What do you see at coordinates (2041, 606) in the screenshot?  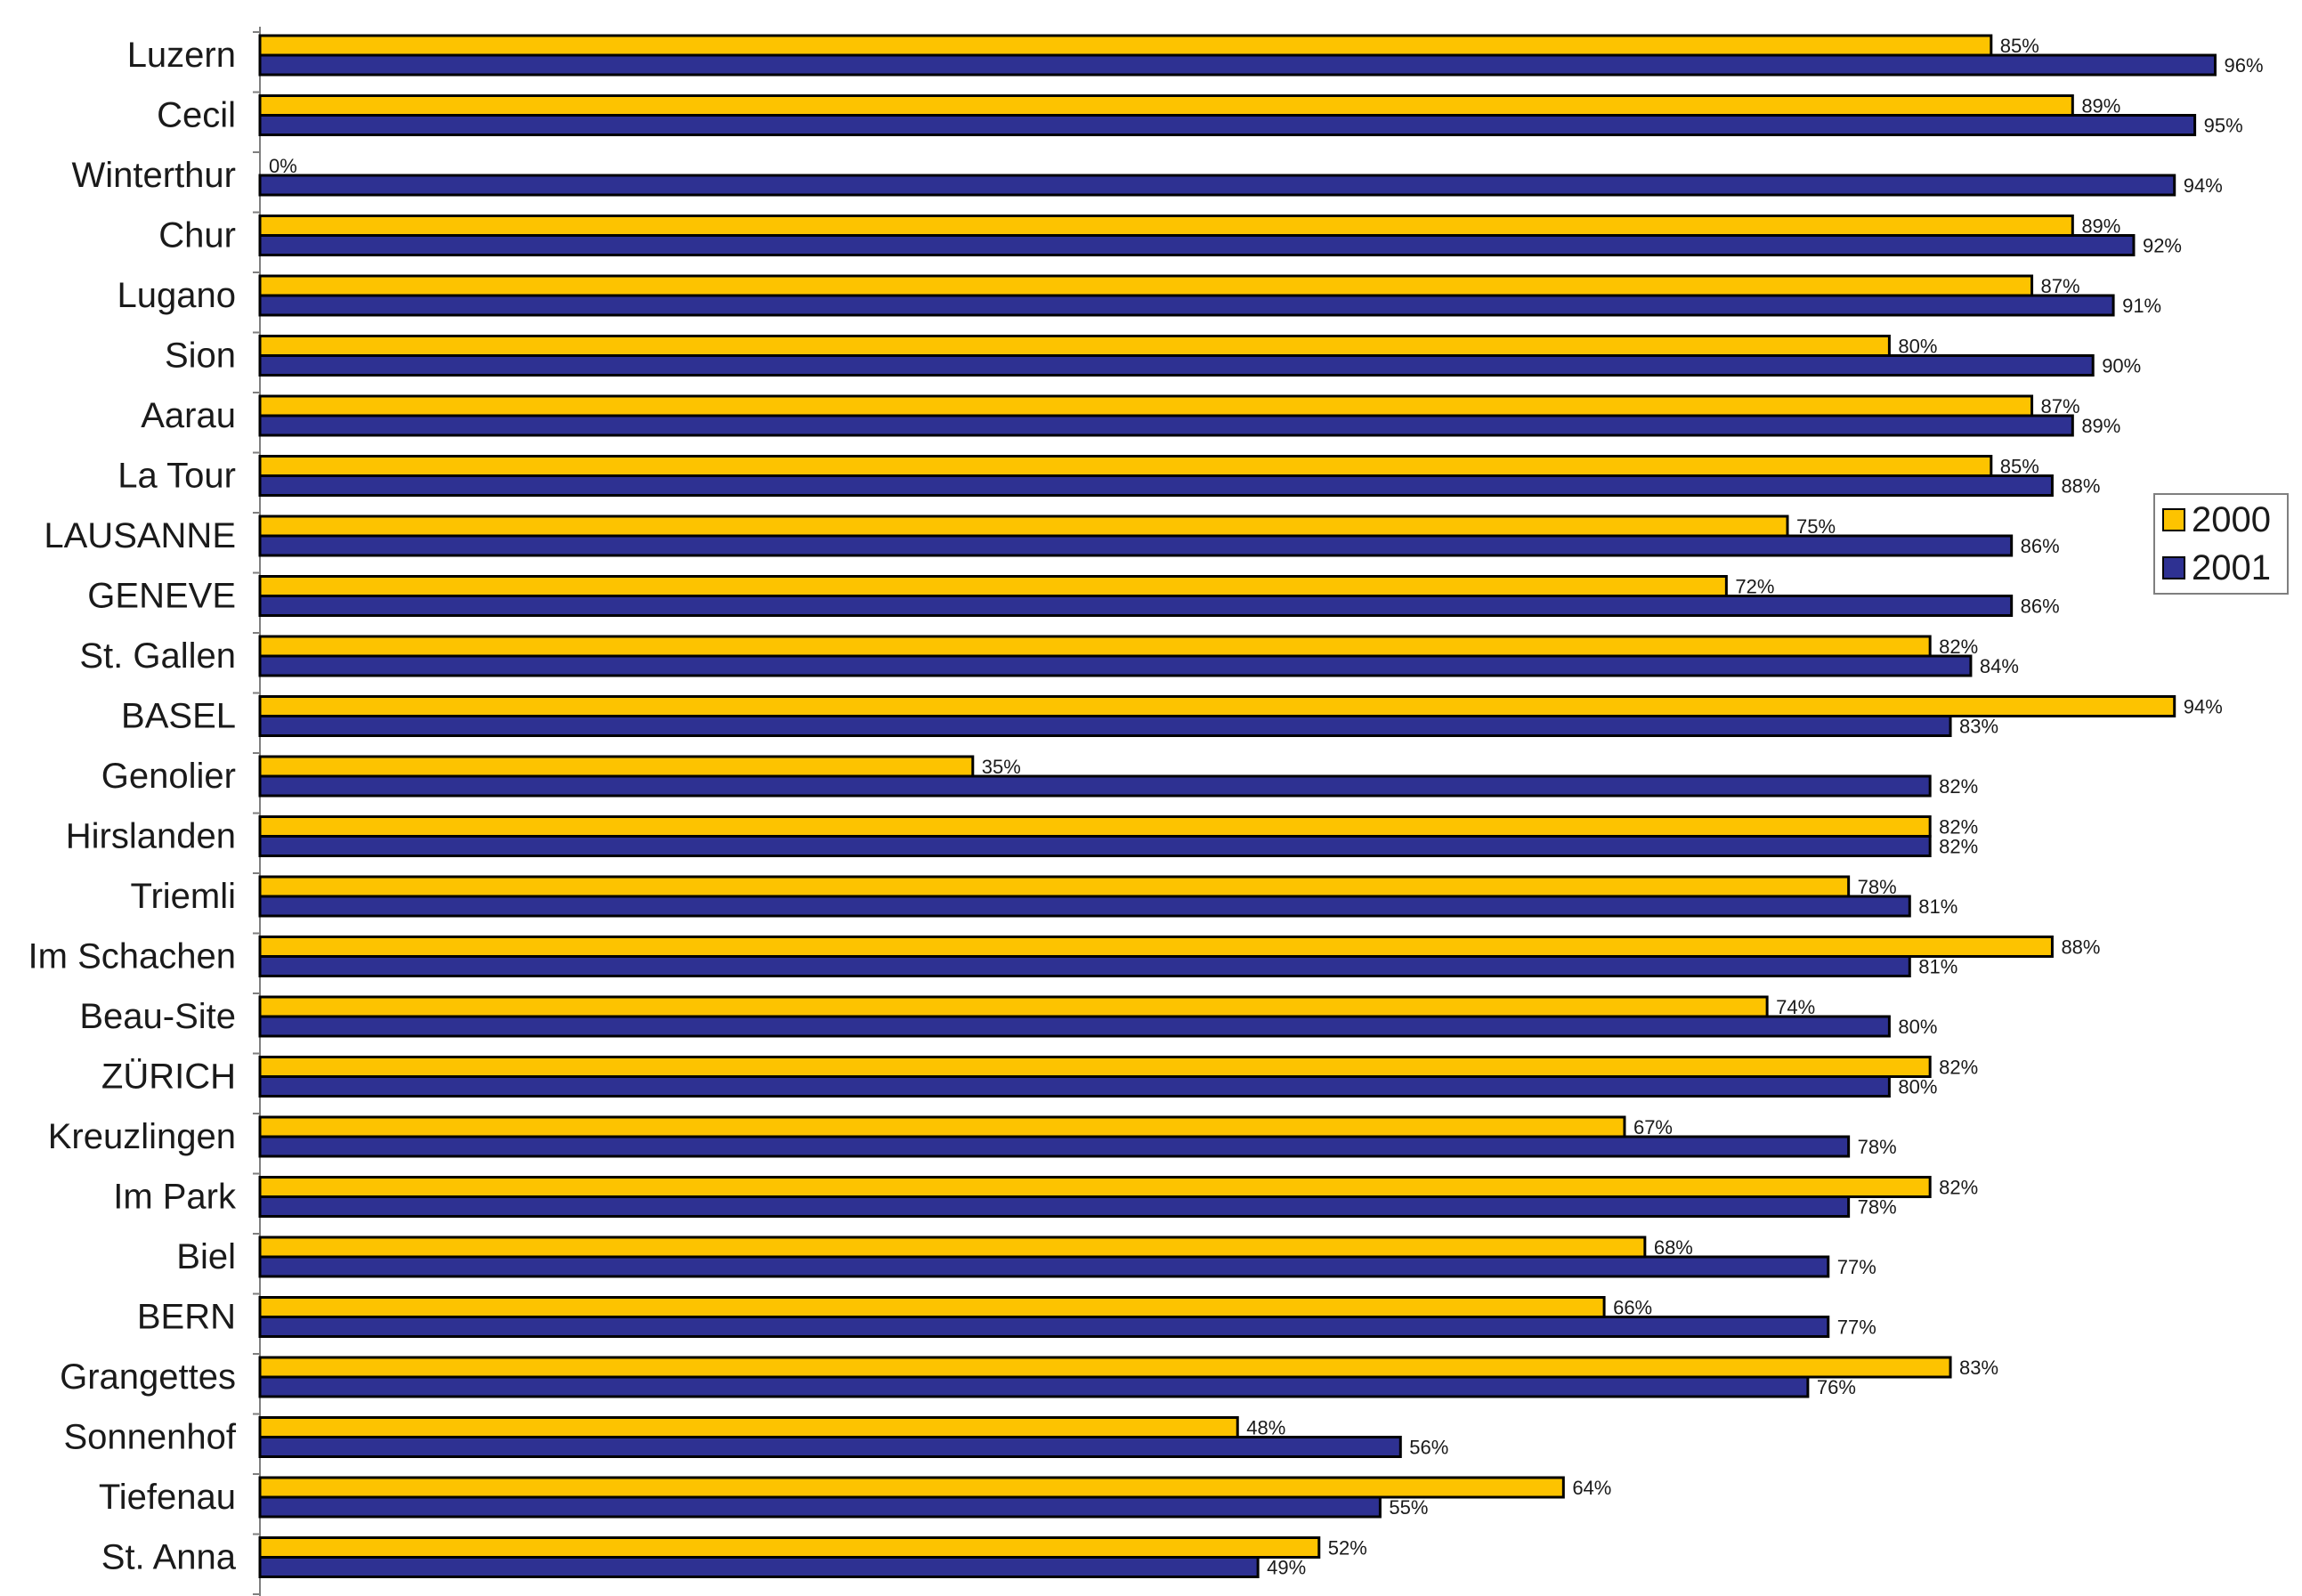 I see `data-label-2001: 86%` at bounding box center [2041, 606].